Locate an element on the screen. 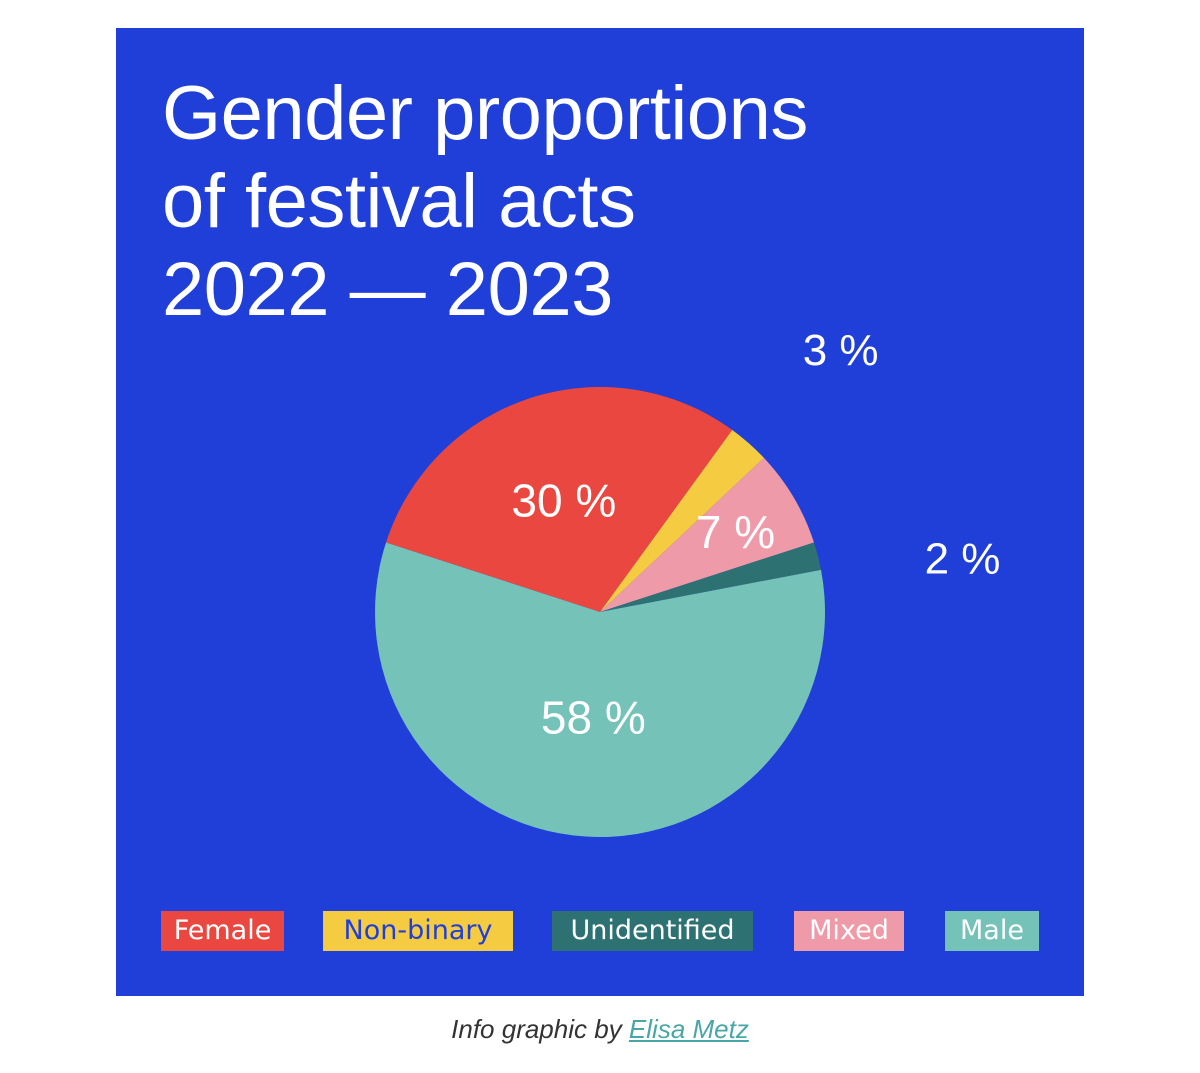 This screenshot has width=1200, height=1073. pie-slice-unidentified is located at coordinates (711, 577).